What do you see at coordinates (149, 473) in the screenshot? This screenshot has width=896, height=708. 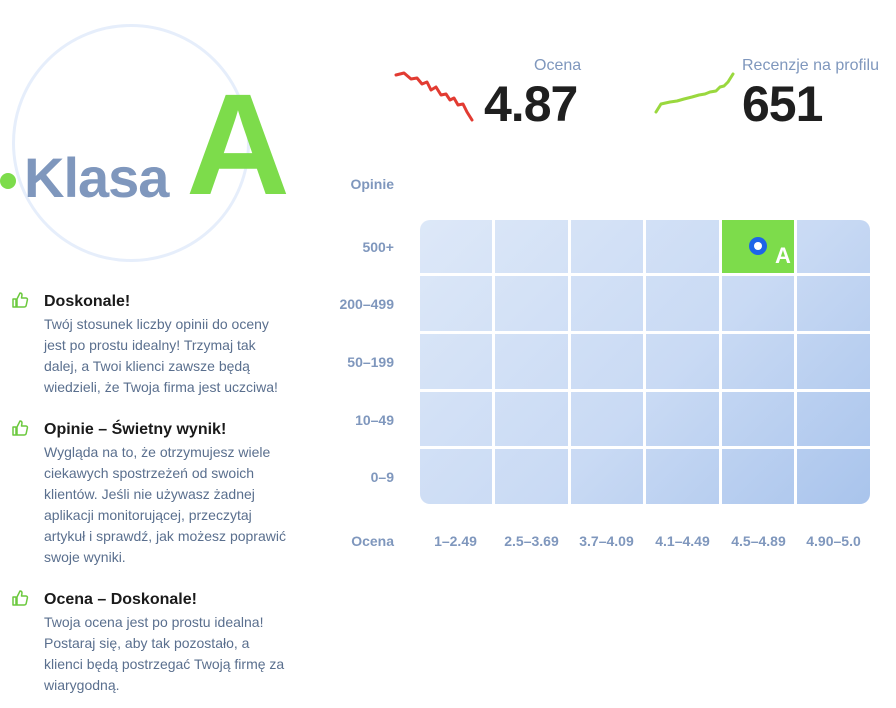 I see `feedback-line: ciekawych spostrzeżeń od swoich` at bounding box center [149, 473].